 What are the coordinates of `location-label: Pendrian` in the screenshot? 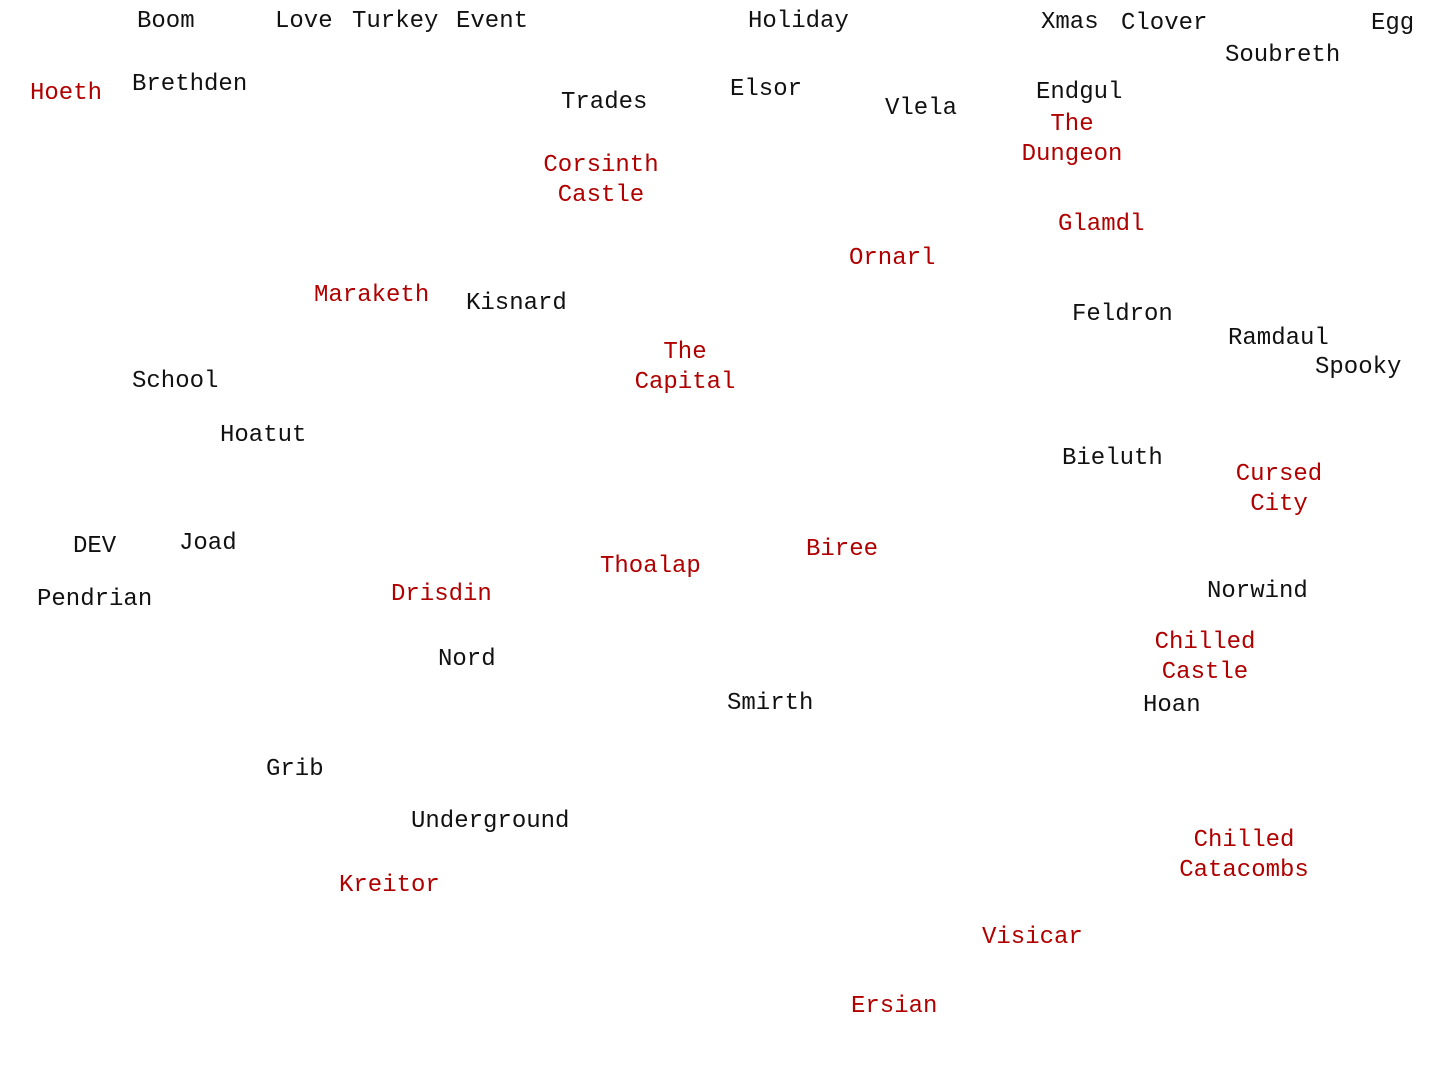 It's located at (95, 599).